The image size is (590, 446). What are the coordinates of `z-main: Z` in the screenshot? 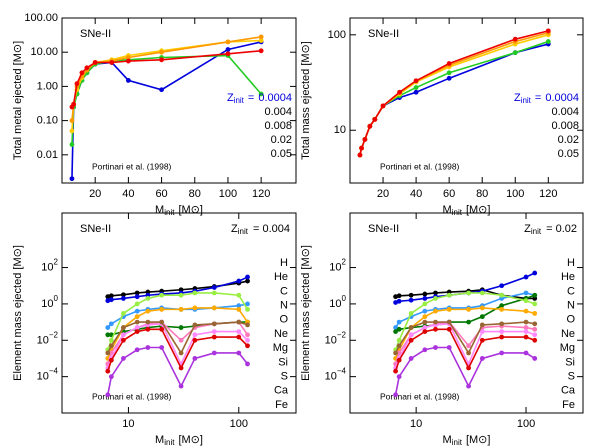 It's located at (234, 229).